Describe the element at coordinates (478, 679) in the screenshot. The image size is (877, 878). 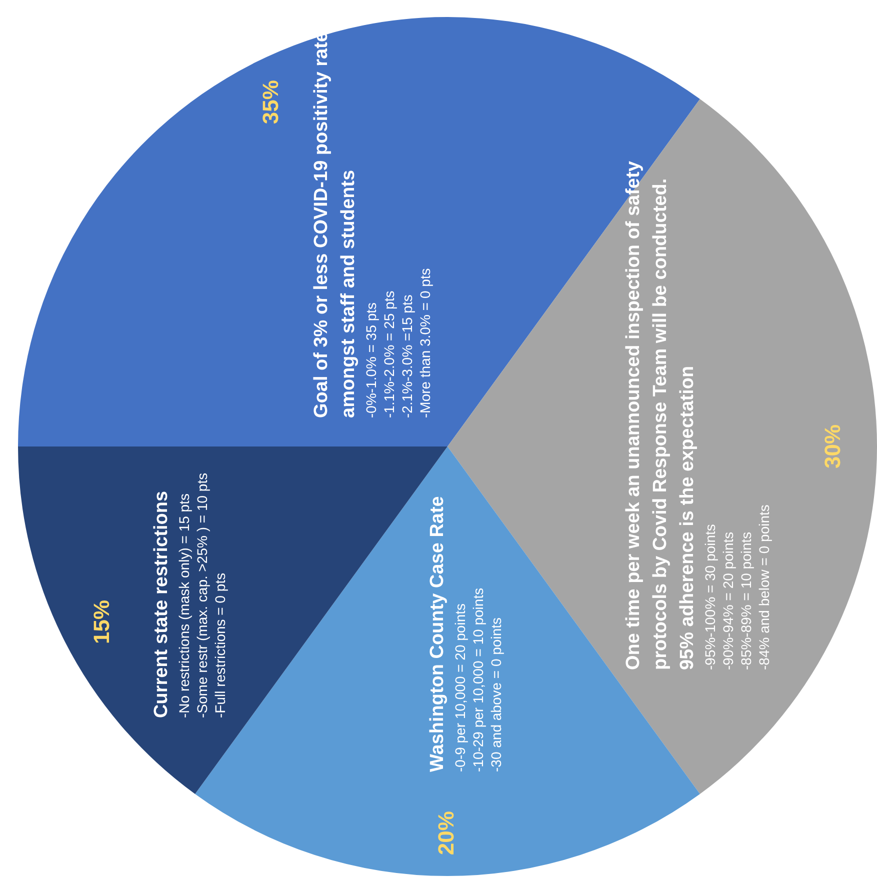
I see `text: -0-9 per 10,000 = 20 points -10-29 per 10,000 = 10 points -30 and above = 0 points` at that location.